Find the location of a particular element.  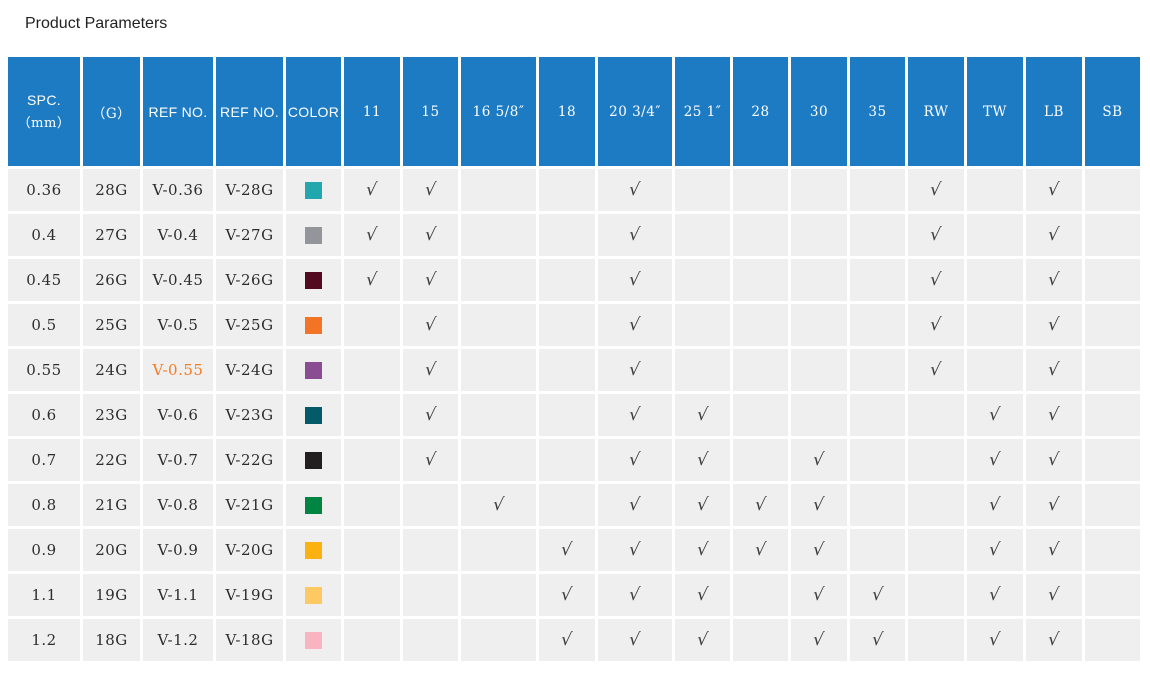

table-row: 0.9 20G V-0.9 V-20G √ √ √ √ √ √ √ is located at coordinates (575, 551).